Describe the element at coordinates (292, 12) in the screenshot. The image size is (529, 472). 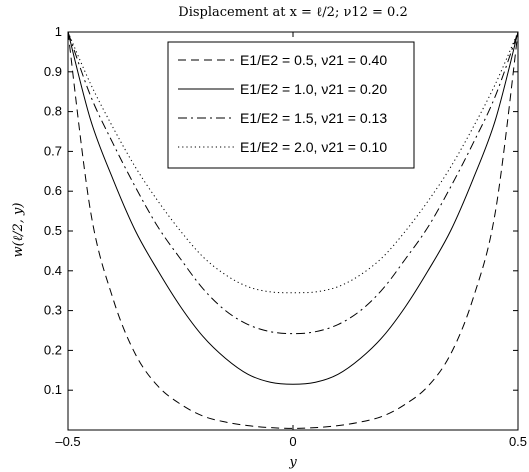
I see `chart-title: Displacement at x = ℓ/2; ν12 = 0.2` at that location.